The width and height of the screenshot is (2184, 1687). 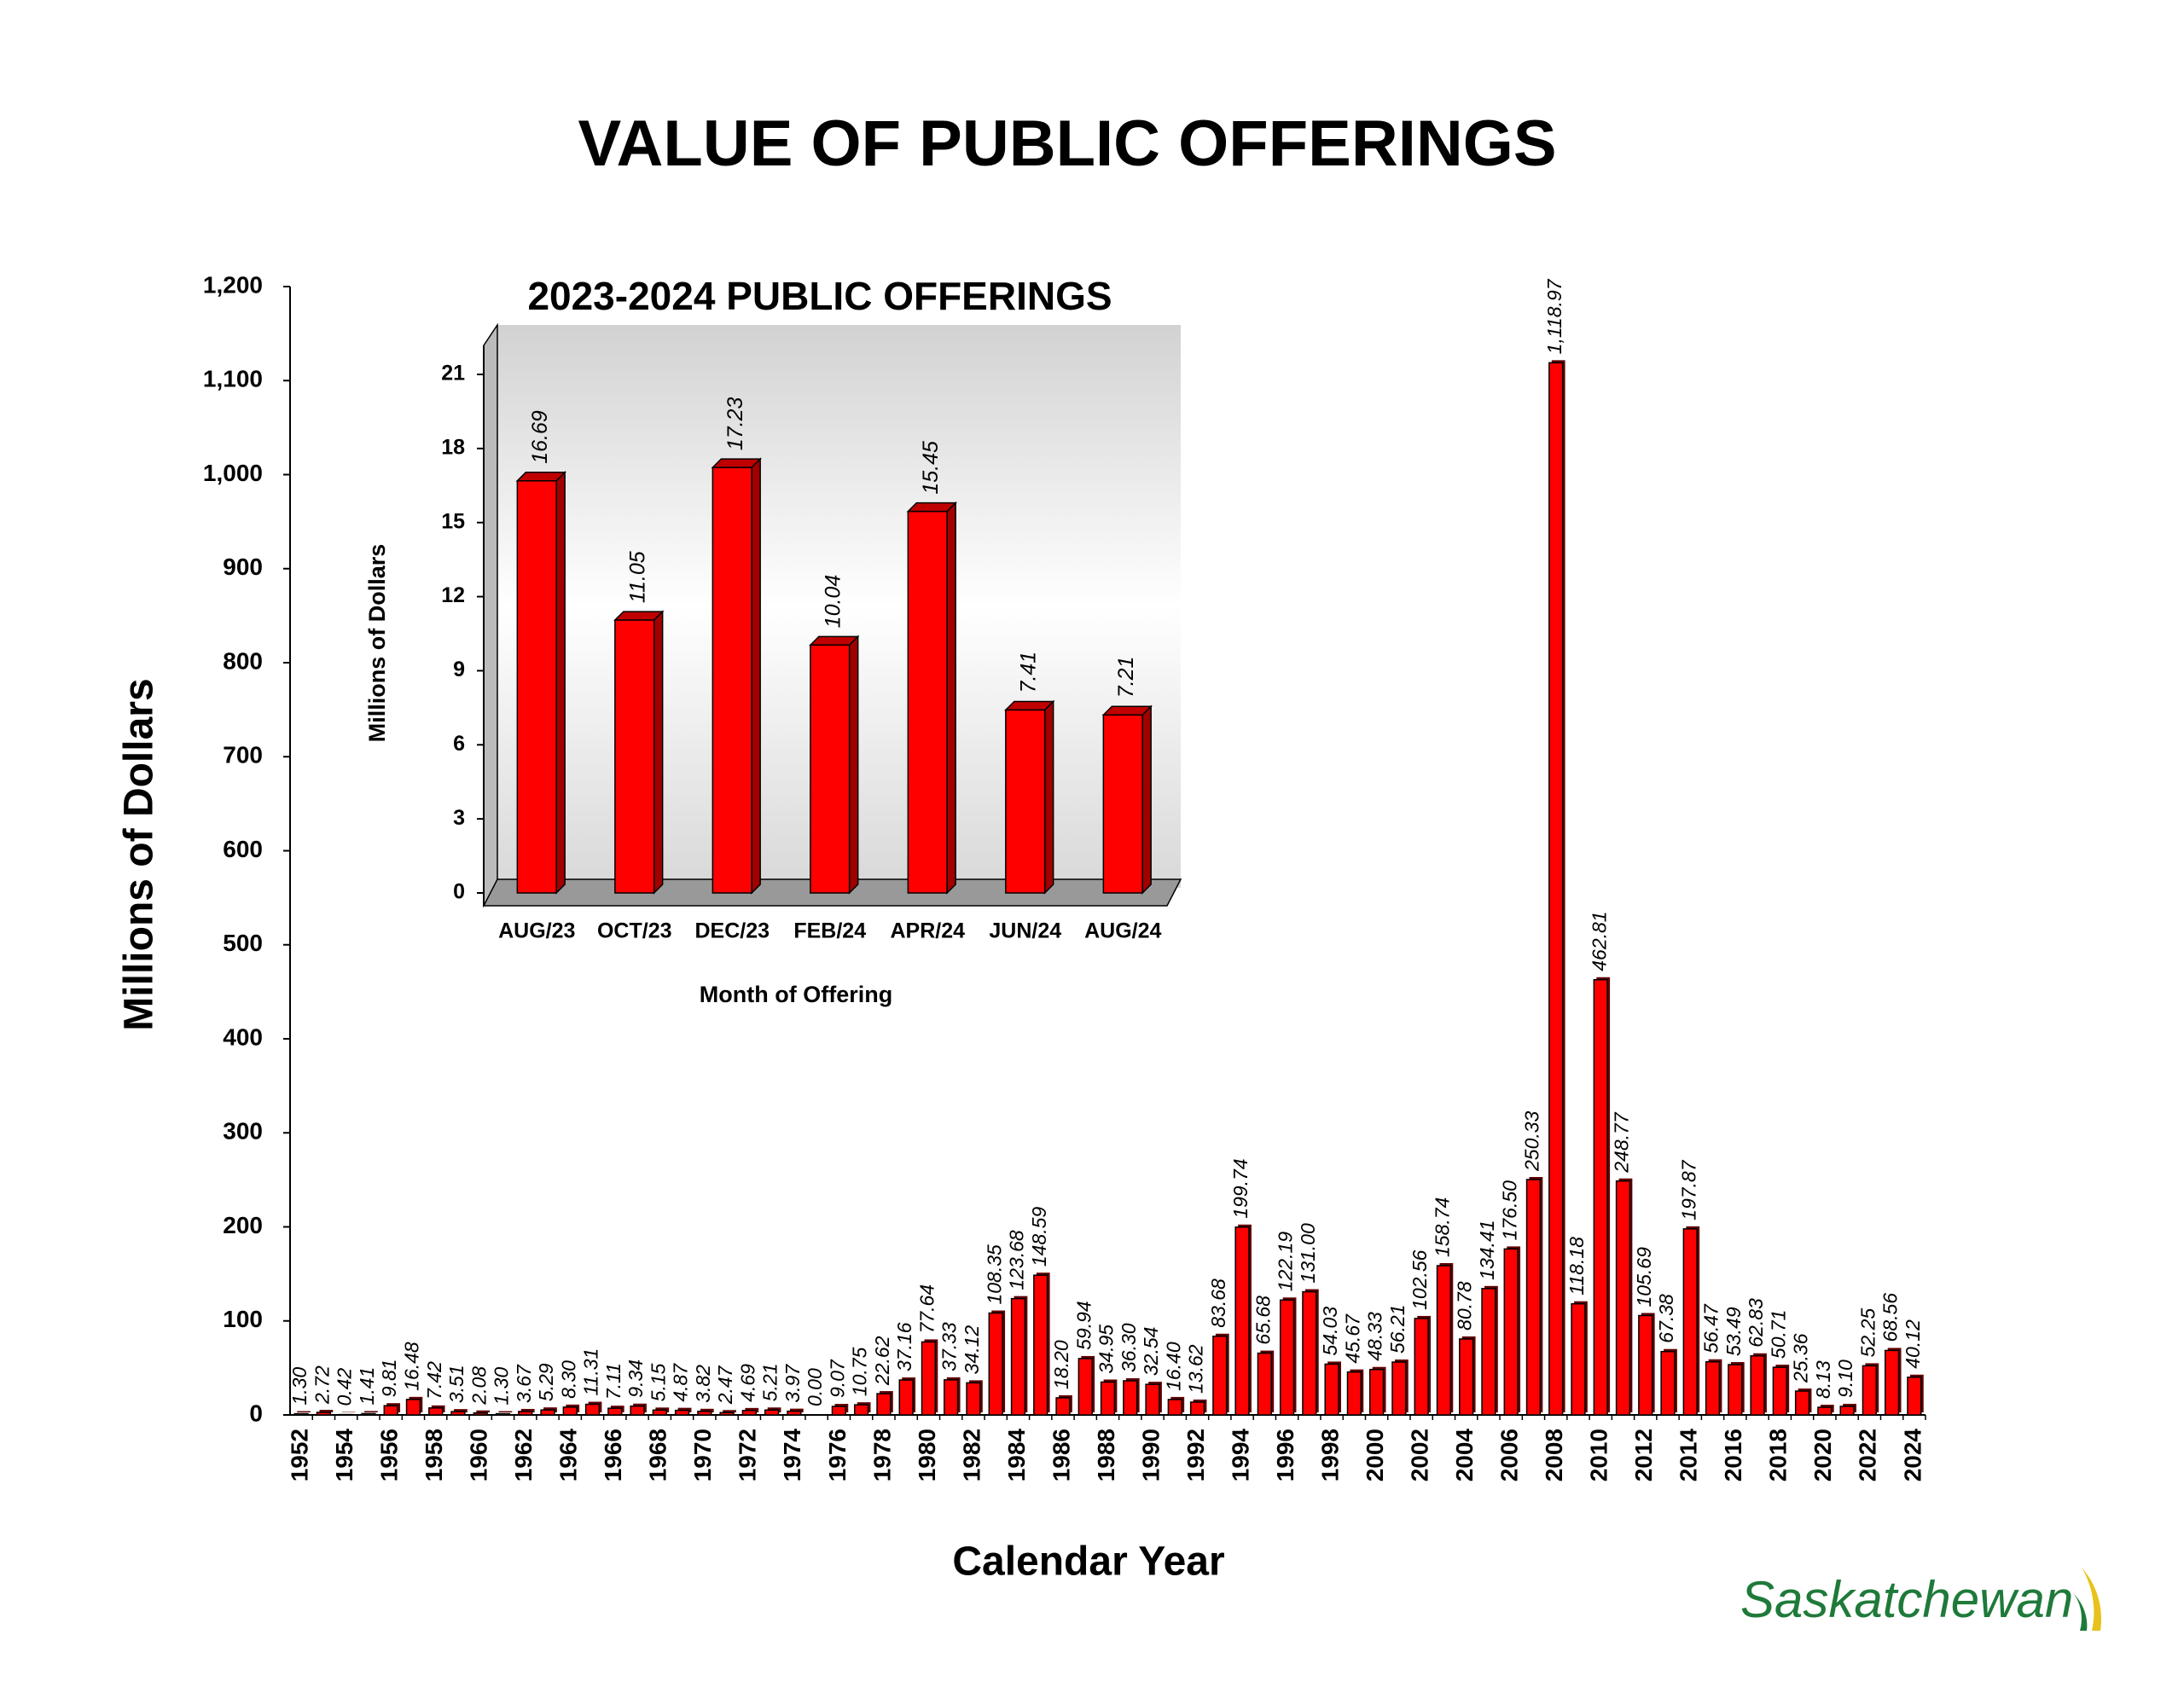 What do you see at coordinates (972, 1455) in the screenshot?
I see `x-tick-label: 1982` at bounding box center [972, 1455].